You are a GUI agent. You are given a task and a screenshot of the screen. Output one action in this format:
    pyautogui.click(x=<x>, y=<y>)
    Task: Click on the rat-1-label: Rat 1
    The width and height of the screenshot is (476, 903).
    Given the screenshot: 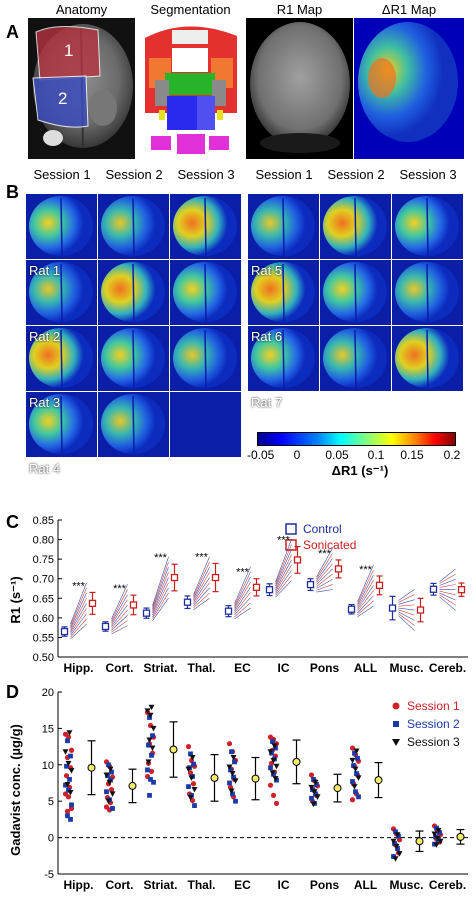 What is the action you would take?
    pyautogui.click(x=45, y=270)
    